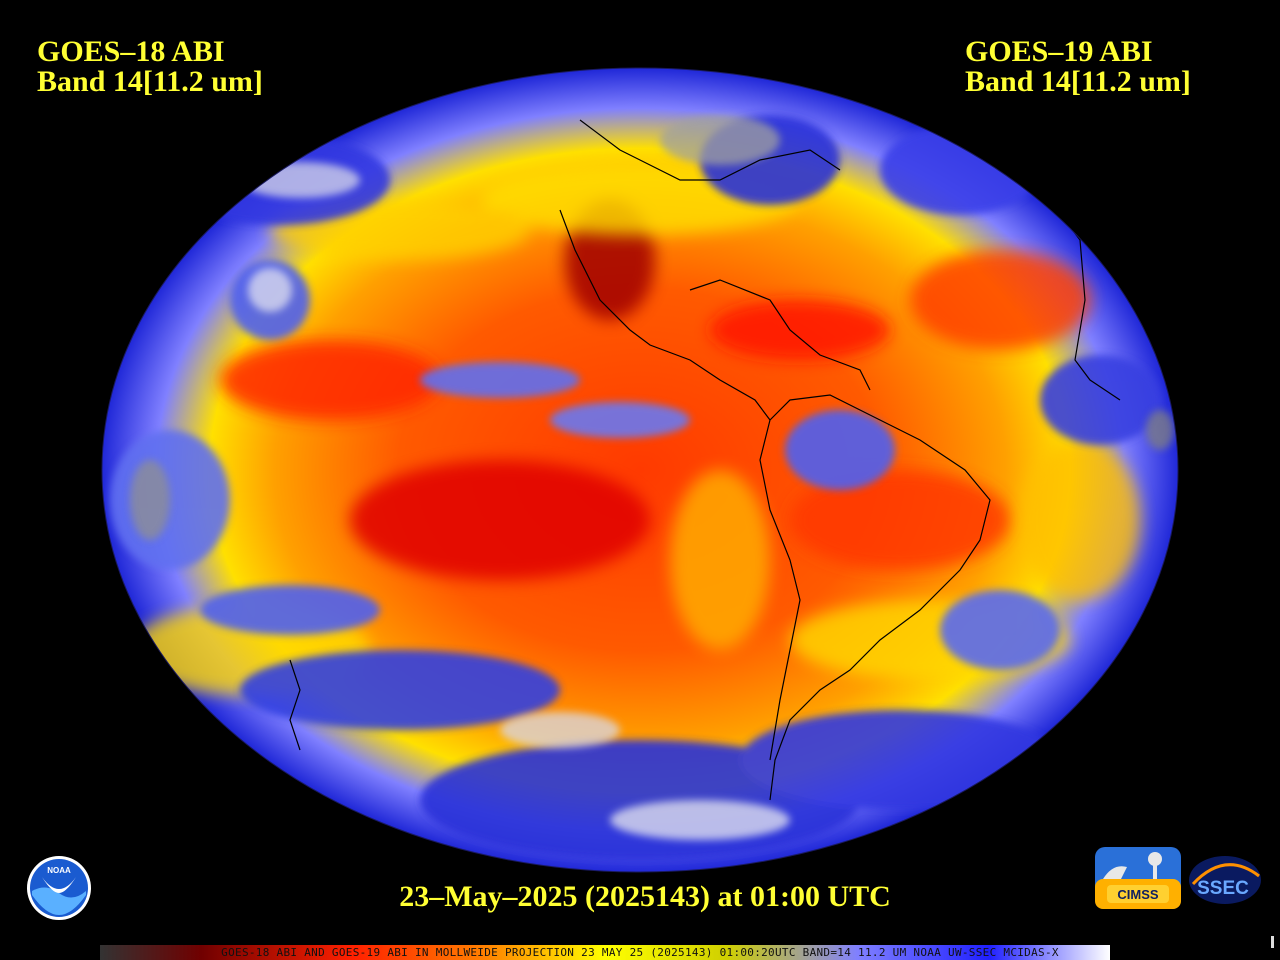 This screenshot has width=1280, height=960. I want to click on color-scale-bar, so click(605, 952).